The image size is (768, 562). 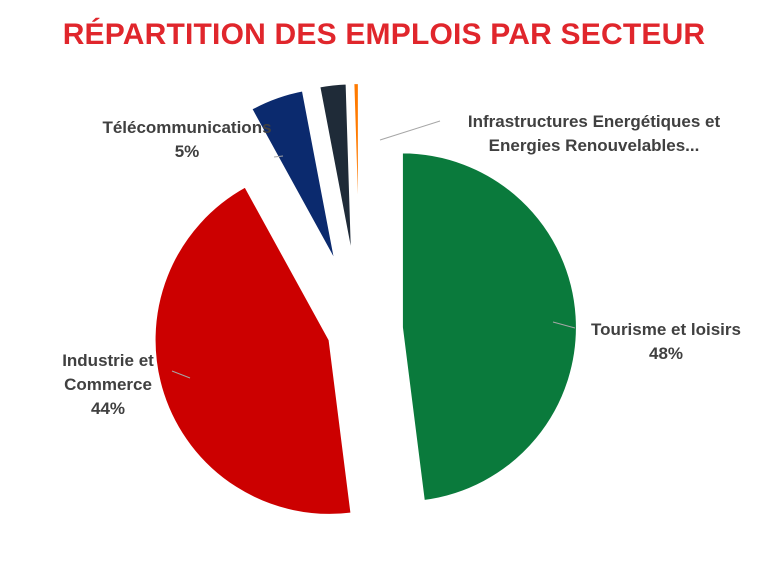 What do you see at coordinates (356, 170) in the screenshot?
I see `pie-slice-infrastructures-energetiques-et-energies-renouvelables` at bounding box center [356, 170].